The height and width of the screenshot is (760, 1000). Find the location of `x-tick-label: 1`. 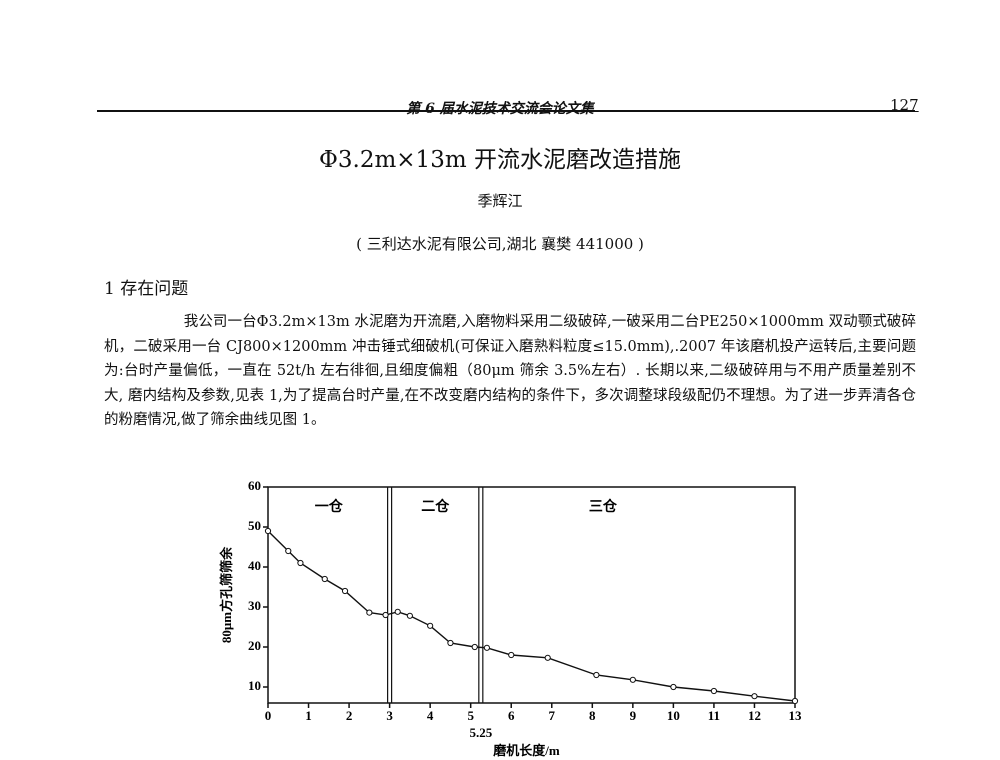

x-tick-label: 1 is located at coordinates (308, 715).